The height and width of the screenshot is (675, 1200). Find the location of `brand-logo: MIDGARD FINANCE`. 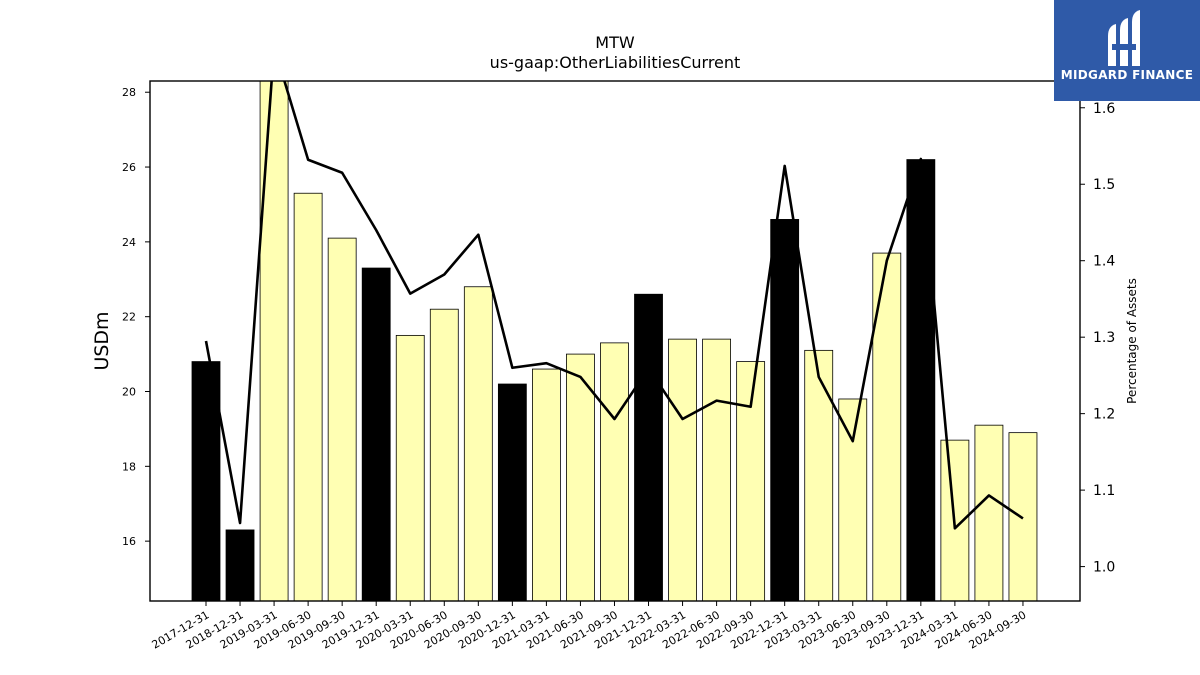

brand-logo: MIDGARD FINANCE is located at coordinates (1127, 50).